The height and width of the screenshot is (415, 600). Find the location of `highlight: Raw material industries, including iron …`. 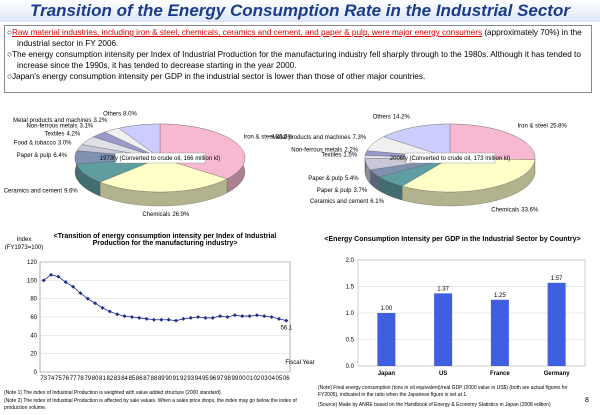

highlight: Raw material industries, including iron … is located at coordinates (247, 32).